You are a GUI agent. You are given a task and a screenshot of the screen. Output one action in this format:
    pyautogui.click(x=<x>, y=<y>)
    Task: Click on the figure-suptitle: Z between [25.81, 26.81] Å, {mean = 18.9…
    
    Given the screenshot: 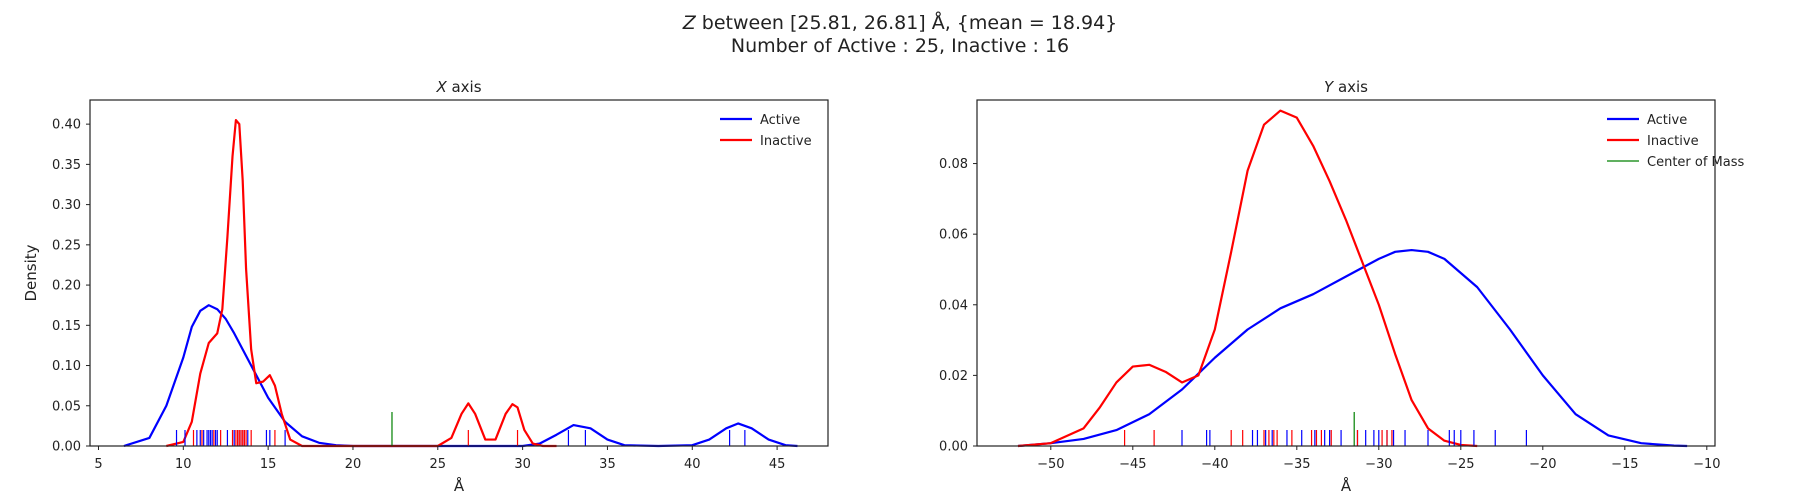 What is the action you would take?
    pyautogui.click(x=900, y=35)
    